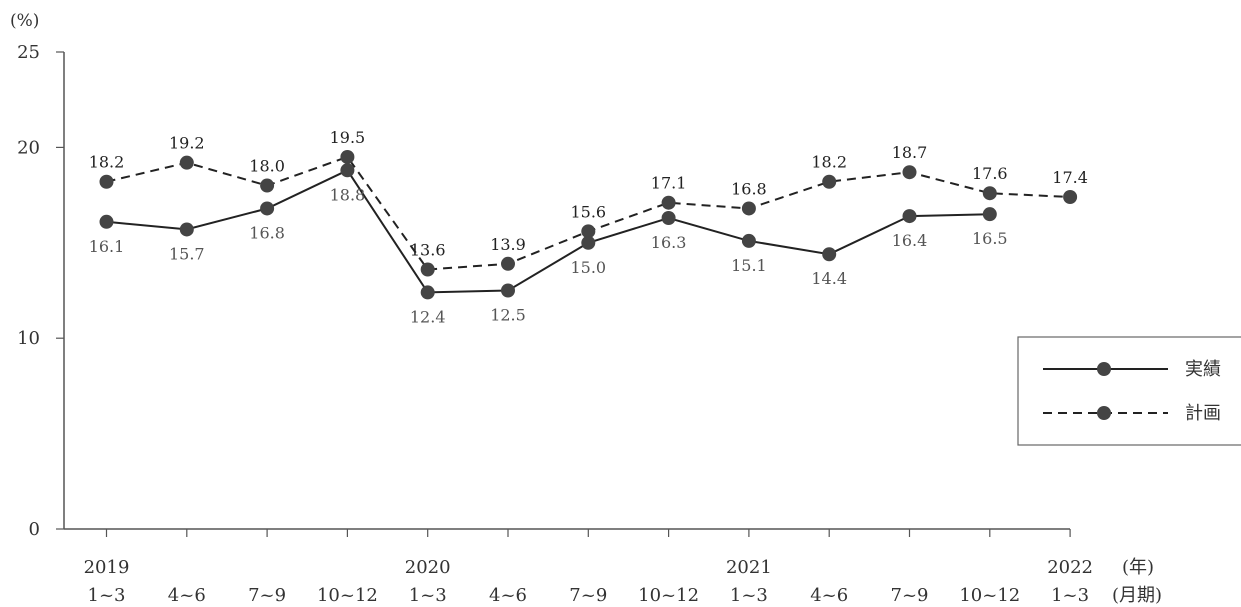  What do you see at coordinates (187, 143) in the screenshot?
I see `data-label-plan: 19.2` at bounding box center [187, 143].